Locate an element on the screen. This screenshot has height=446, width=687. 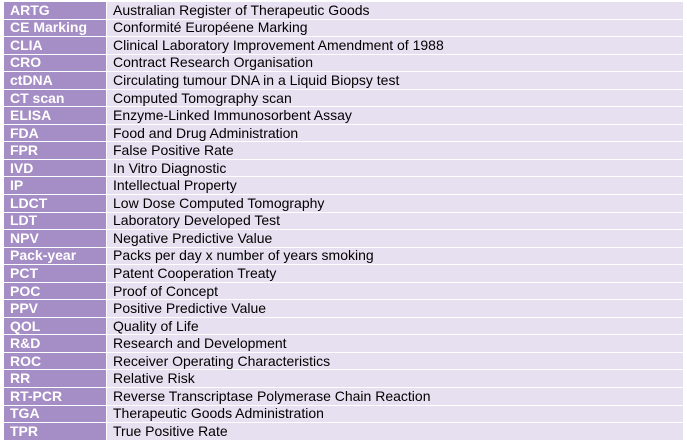
table-row: ELISA Enzyme-Linked Immunosorbent Assay is located at coordinates (343, 115).